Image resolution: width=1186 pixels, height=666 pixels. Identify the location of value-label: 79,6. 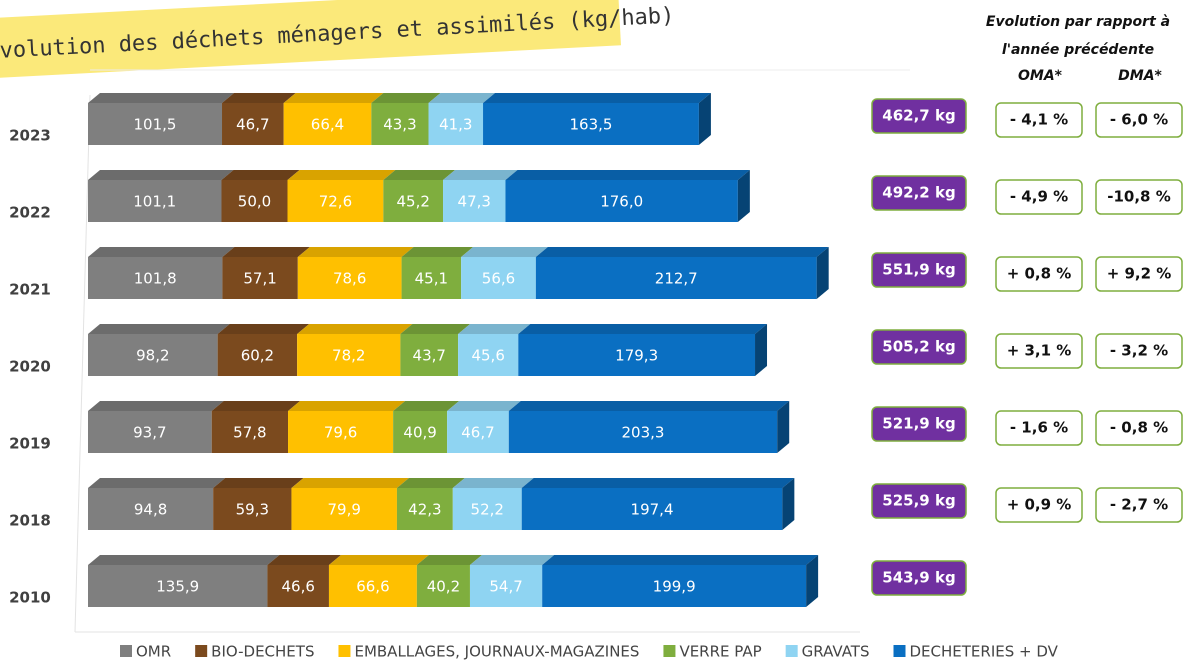
(340, 433).